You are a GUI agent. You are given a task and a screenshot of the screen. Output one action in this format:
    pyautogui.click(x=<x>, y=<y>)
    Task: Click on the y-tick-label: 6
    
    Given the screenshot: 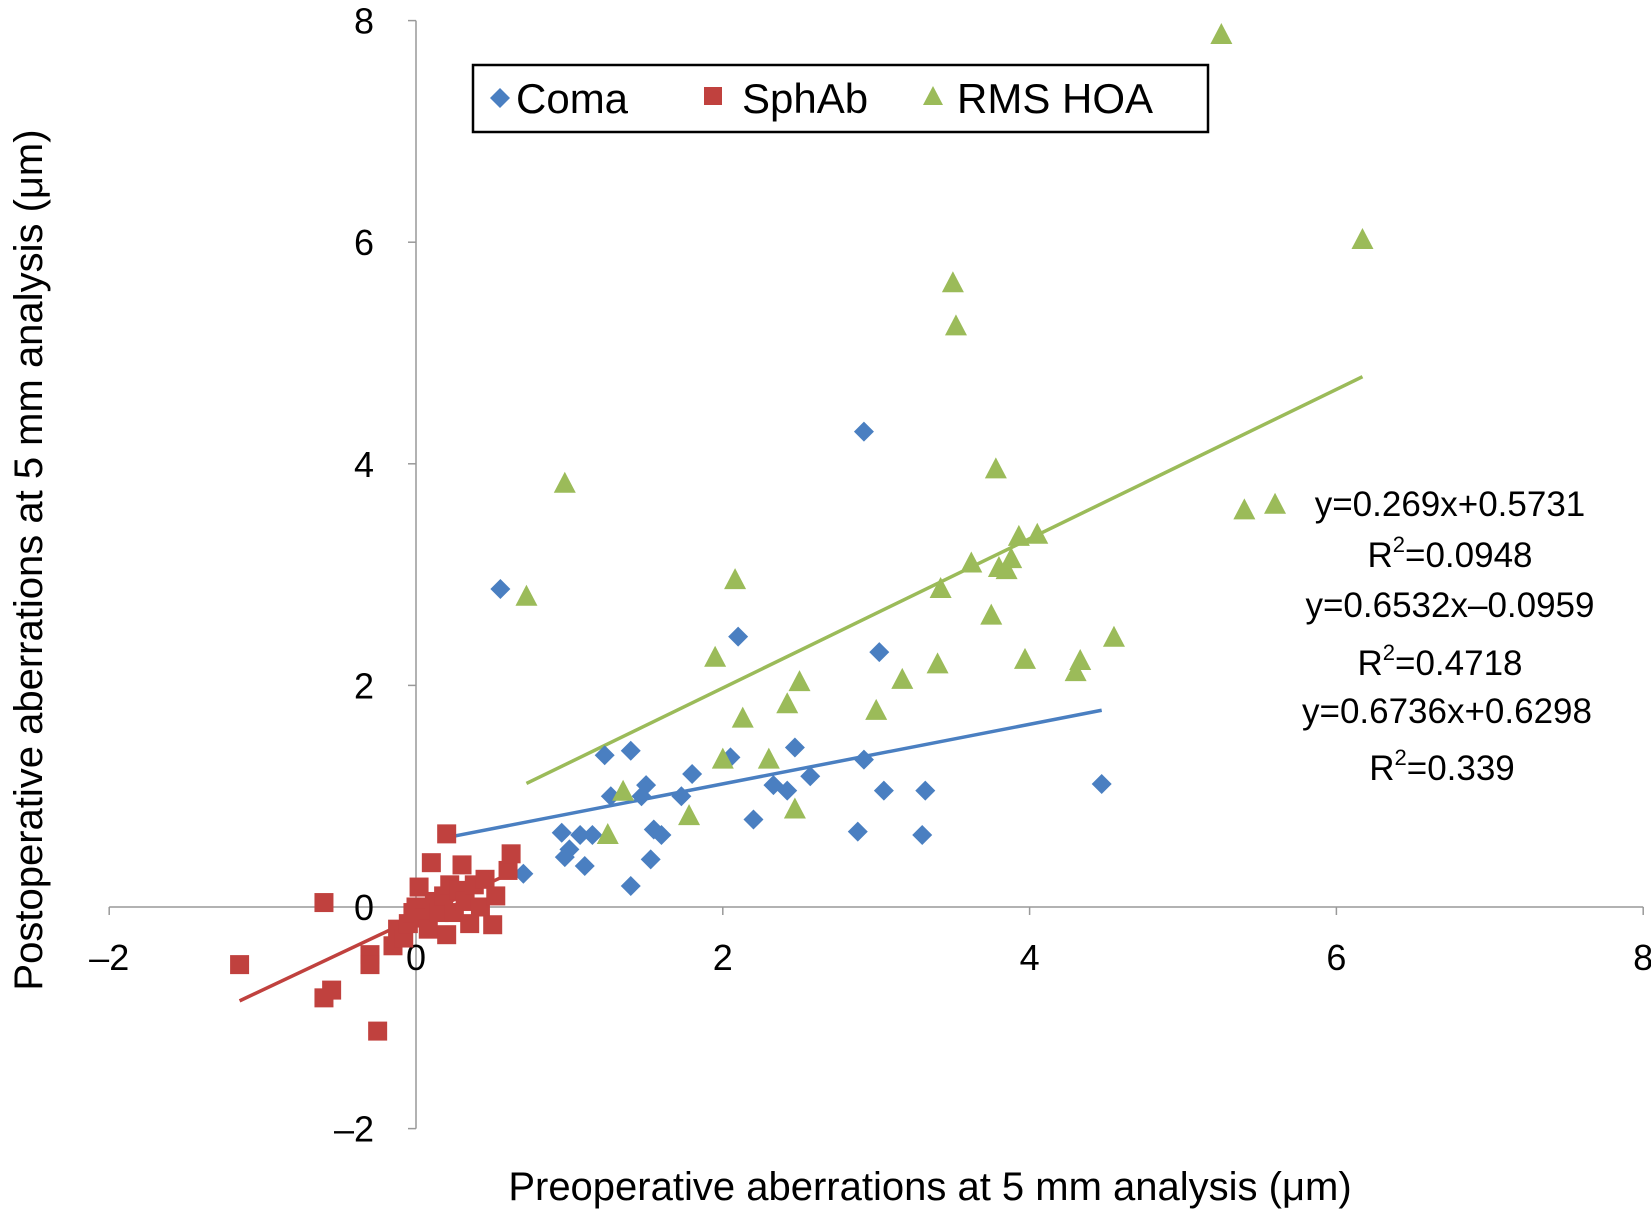 What is the action you would take?
    pyautogui.click(x=364, y=242)
    